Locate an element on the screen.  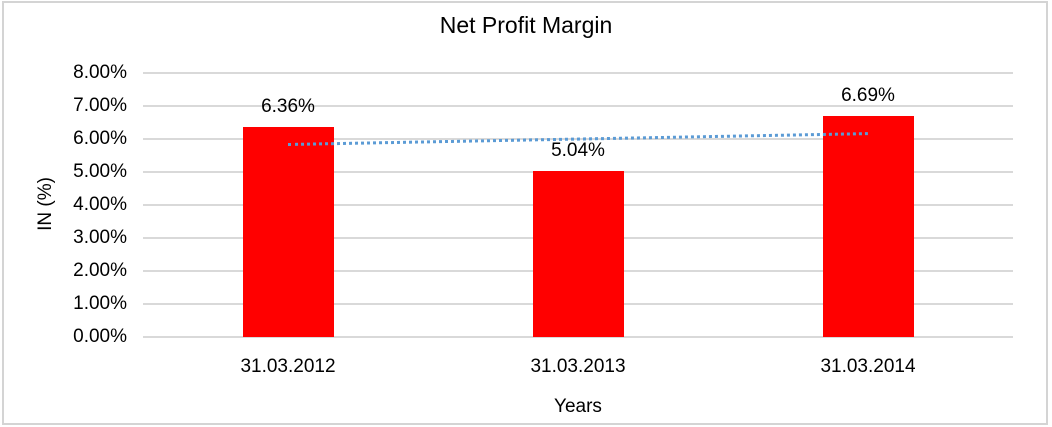
y-tick-label: 5.00% is located at coordinates (100, 171).